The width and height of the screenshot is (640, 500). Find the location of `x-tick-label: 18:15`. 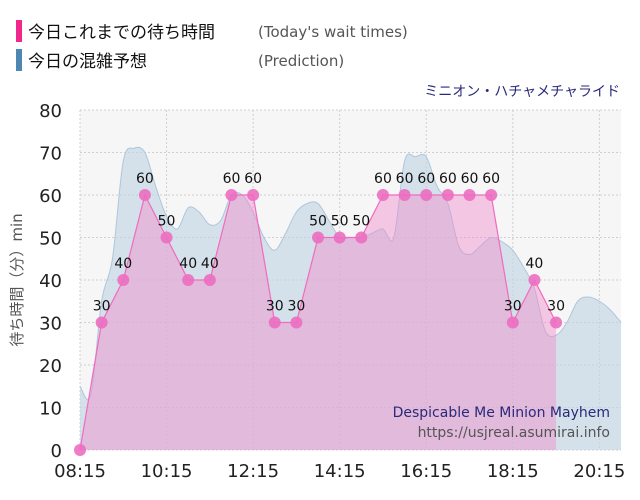

x-tick-label: 18:15 is located at coordinates (513, 471).